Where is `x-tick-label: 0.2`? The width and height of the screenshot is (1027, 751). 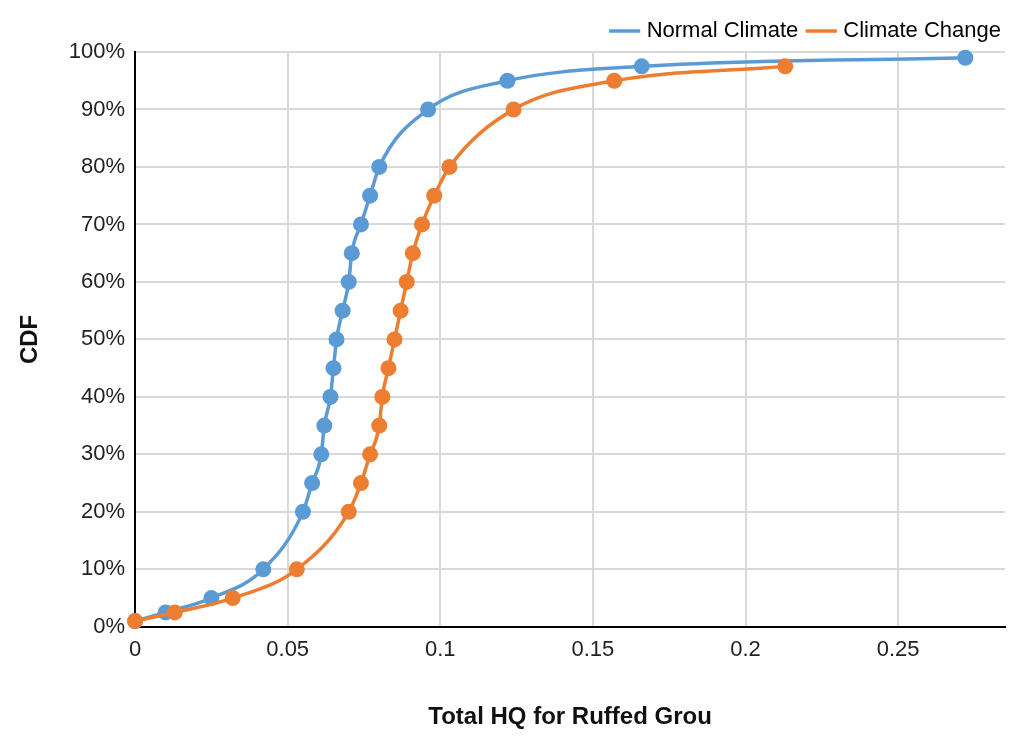 x-tick-label: 0.2 is located at coordinates (745, 649).